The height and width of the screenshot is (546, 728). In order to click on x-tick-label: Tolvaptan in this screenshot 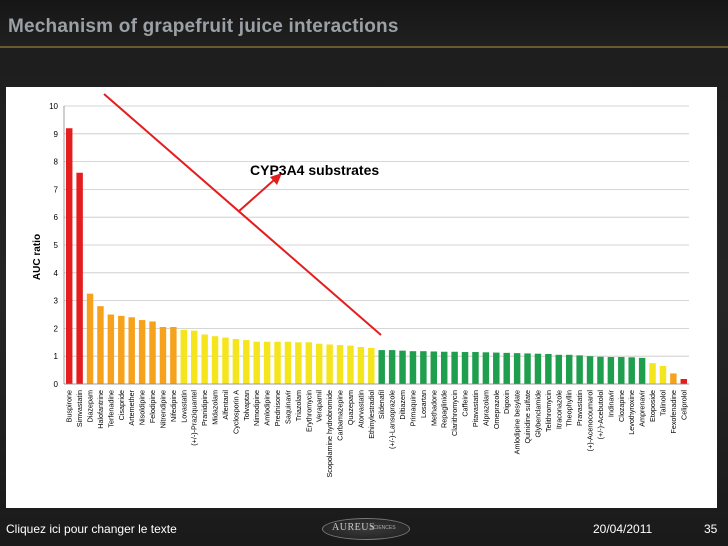, I will do `click(246, 405)`.